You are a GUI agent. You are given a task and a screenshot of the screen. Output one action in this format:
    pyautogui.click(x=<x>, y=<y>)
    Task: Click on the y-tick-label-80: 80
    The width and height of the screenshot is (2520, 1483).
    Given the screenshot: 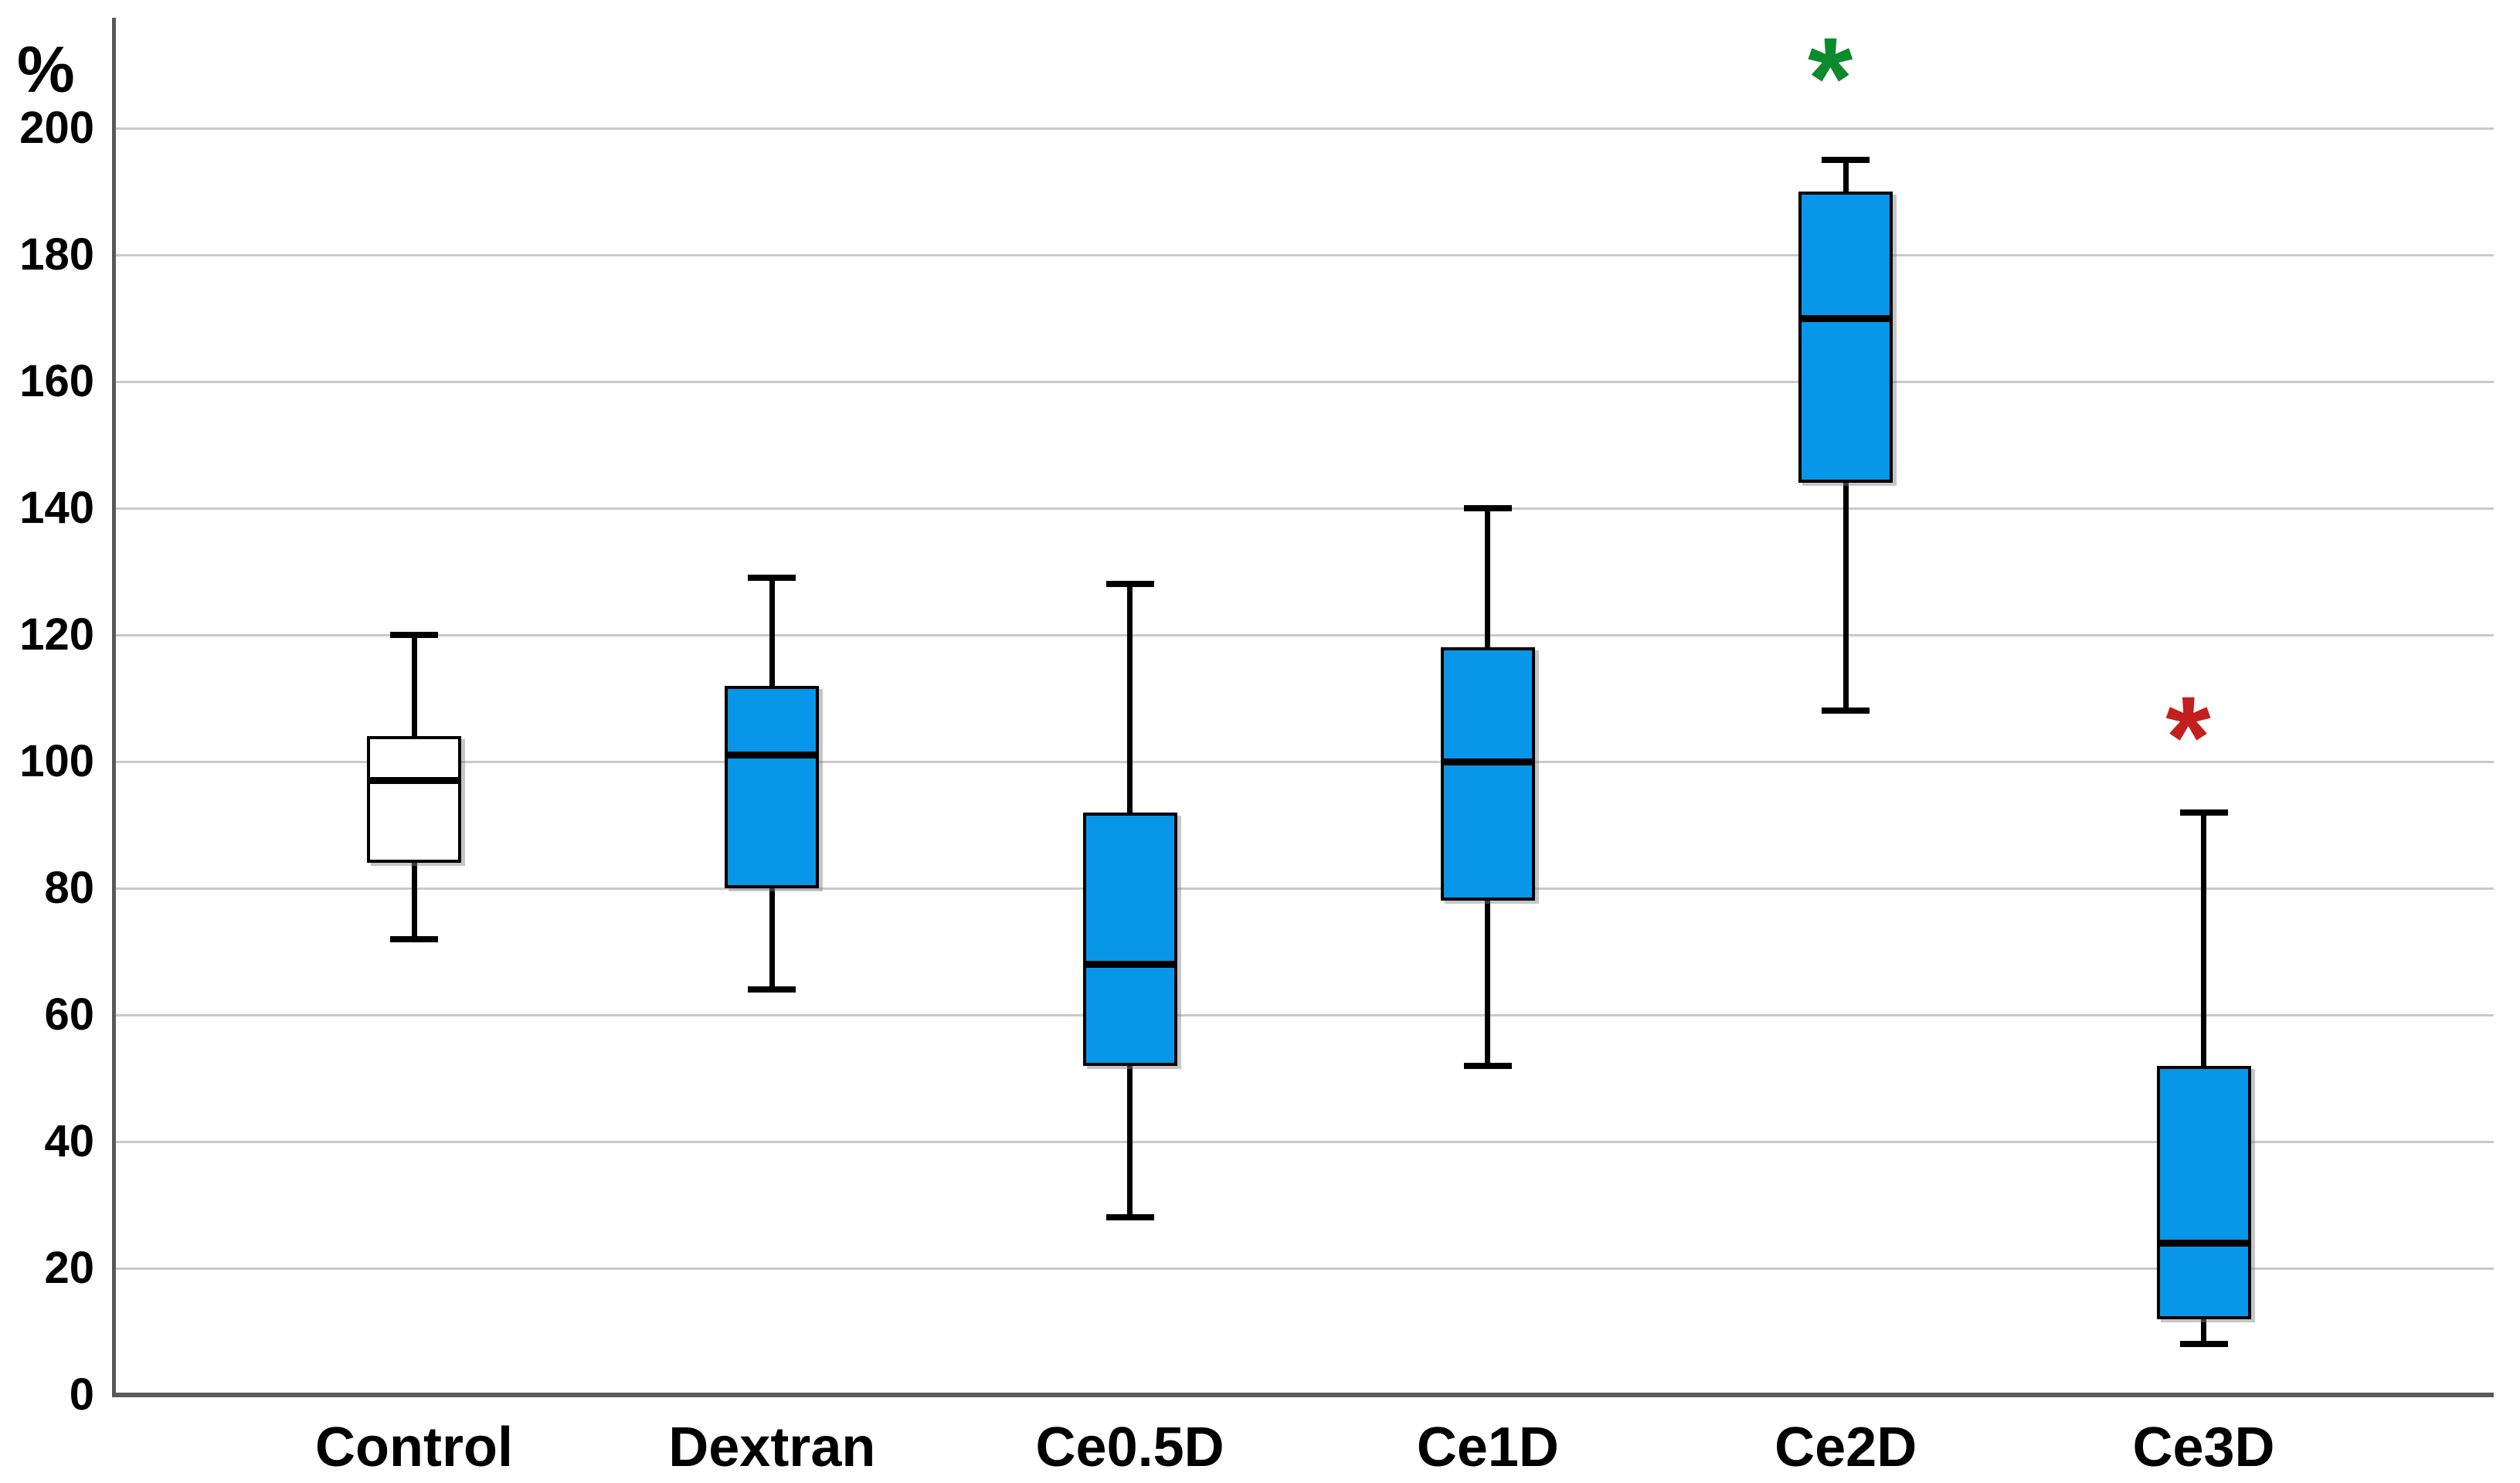 What is the action you would take?
    pyautogui.click(x=69, y=888)
    